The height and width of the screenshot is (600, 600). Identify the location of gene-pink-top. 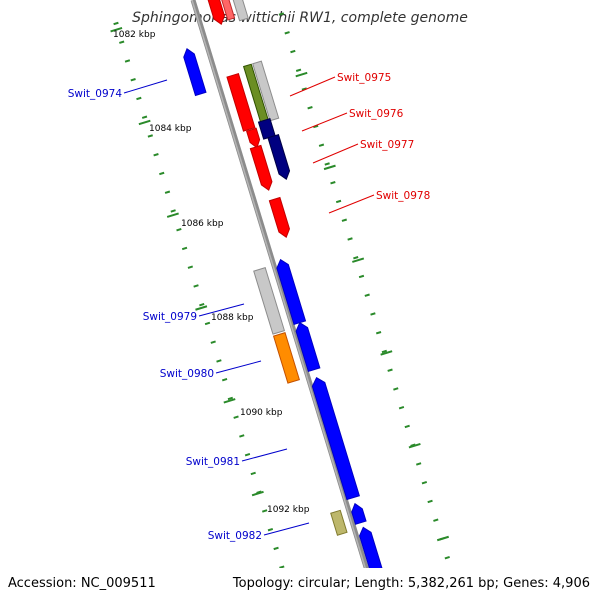
(228, 10).